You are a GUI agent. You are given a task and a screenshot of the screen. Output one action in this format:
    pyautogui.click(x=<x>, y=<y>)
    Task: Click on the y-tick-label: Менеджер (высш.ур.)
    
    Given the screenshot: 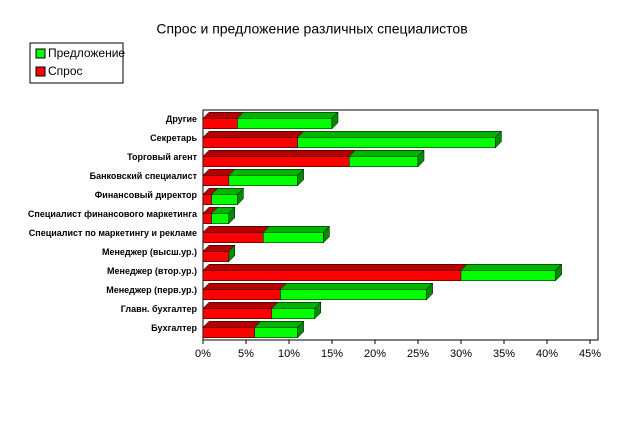 What is the action you would take?
    pyautogui.click(x=149, y=252)
    